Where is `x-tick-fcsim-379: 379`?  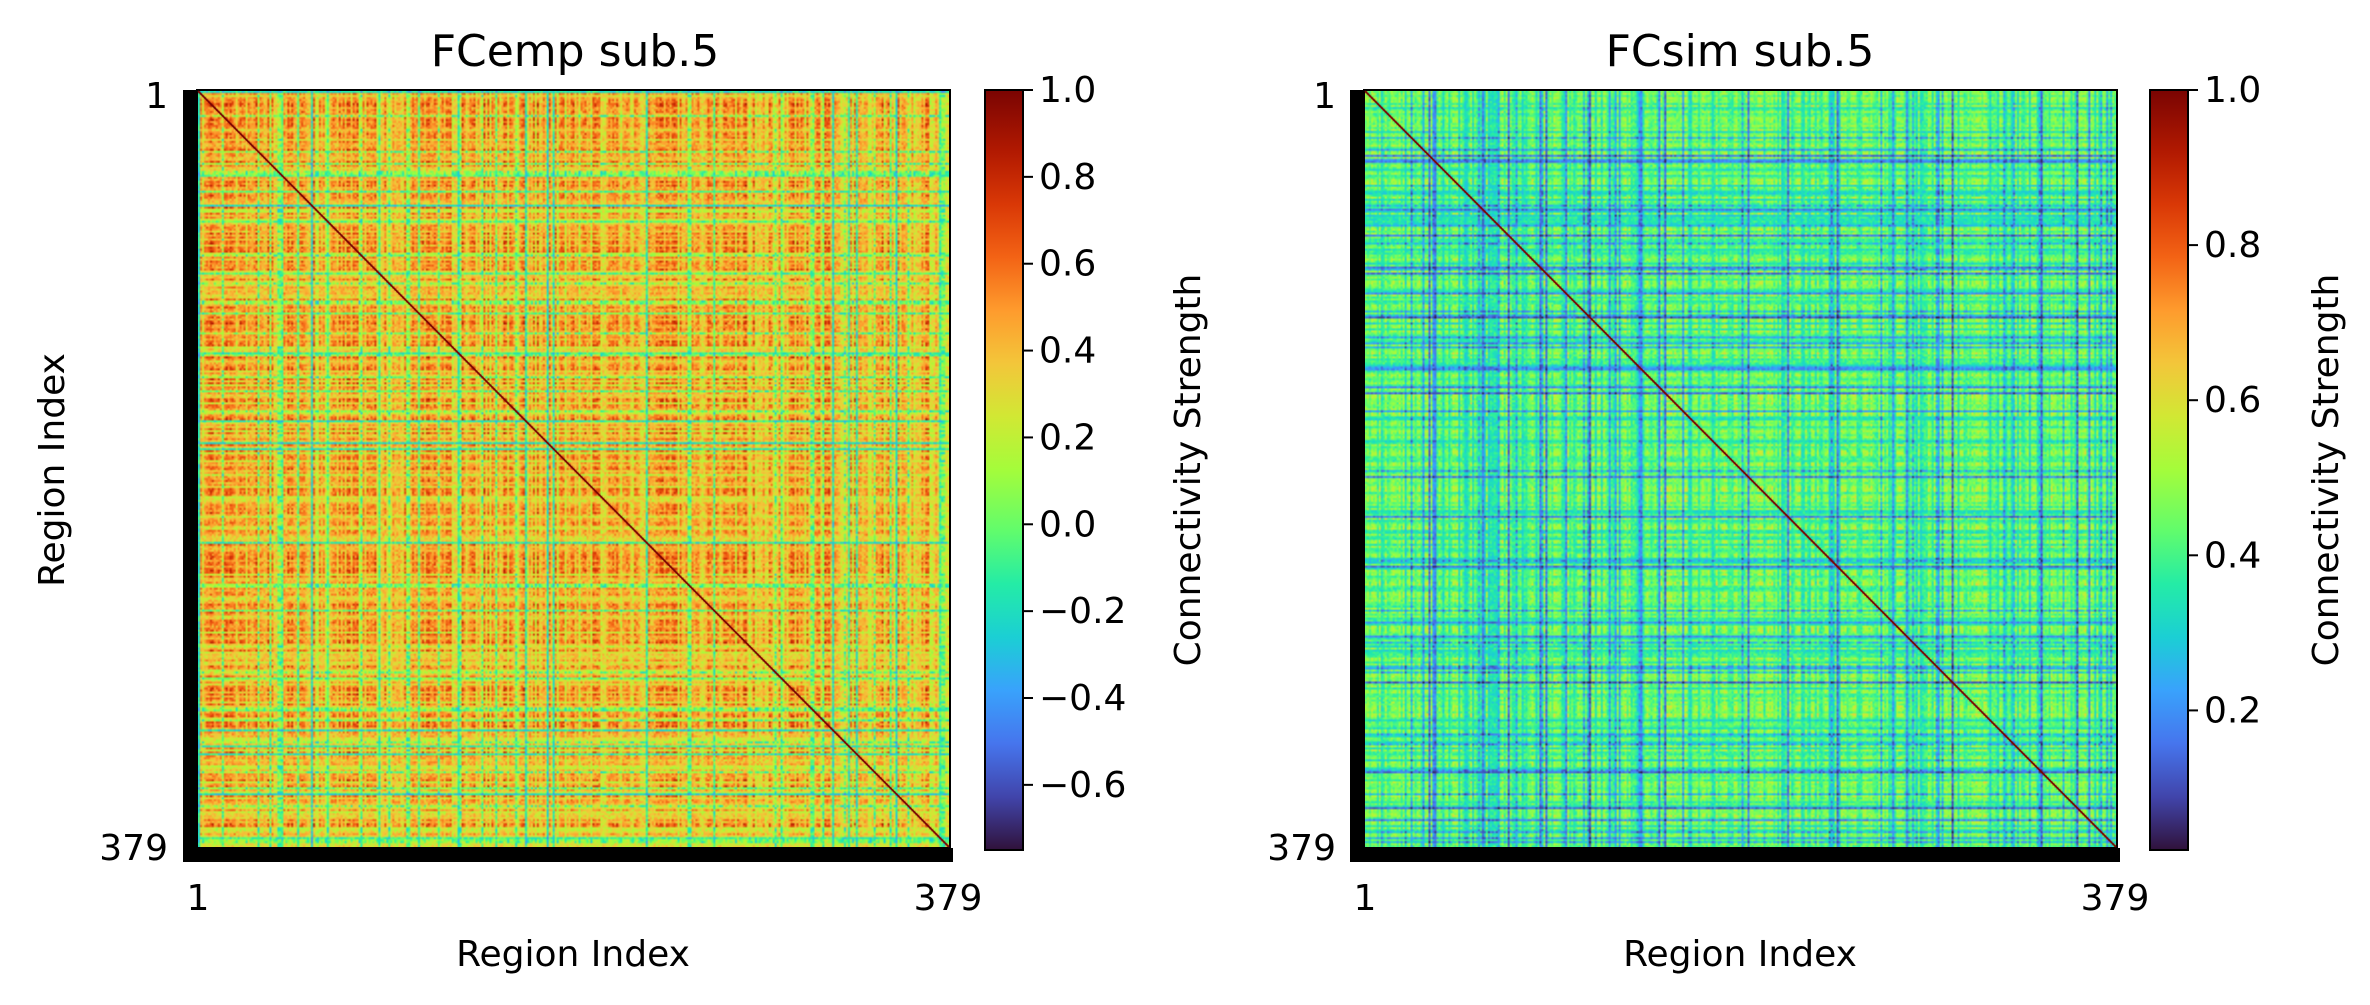
x-tick-fcsim-379: 379 is located at coordinates (2115, 898).